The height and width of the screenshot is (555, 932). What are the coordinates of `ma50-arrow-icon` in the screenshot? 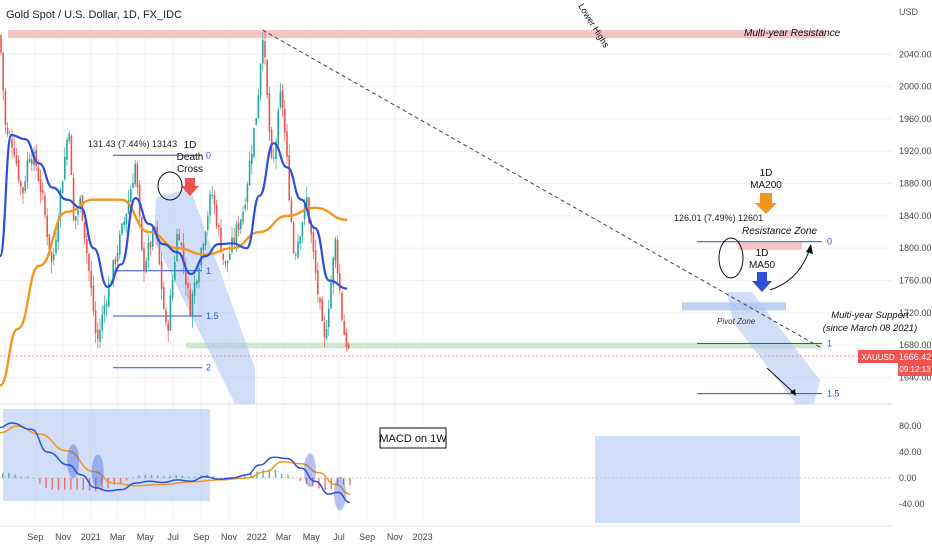 It's located at (762, 282).